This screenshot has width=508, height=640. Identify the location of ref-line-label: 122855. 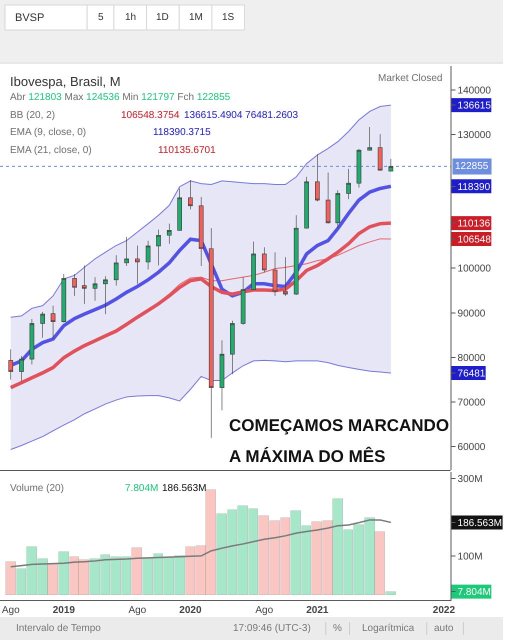
(472, 166).